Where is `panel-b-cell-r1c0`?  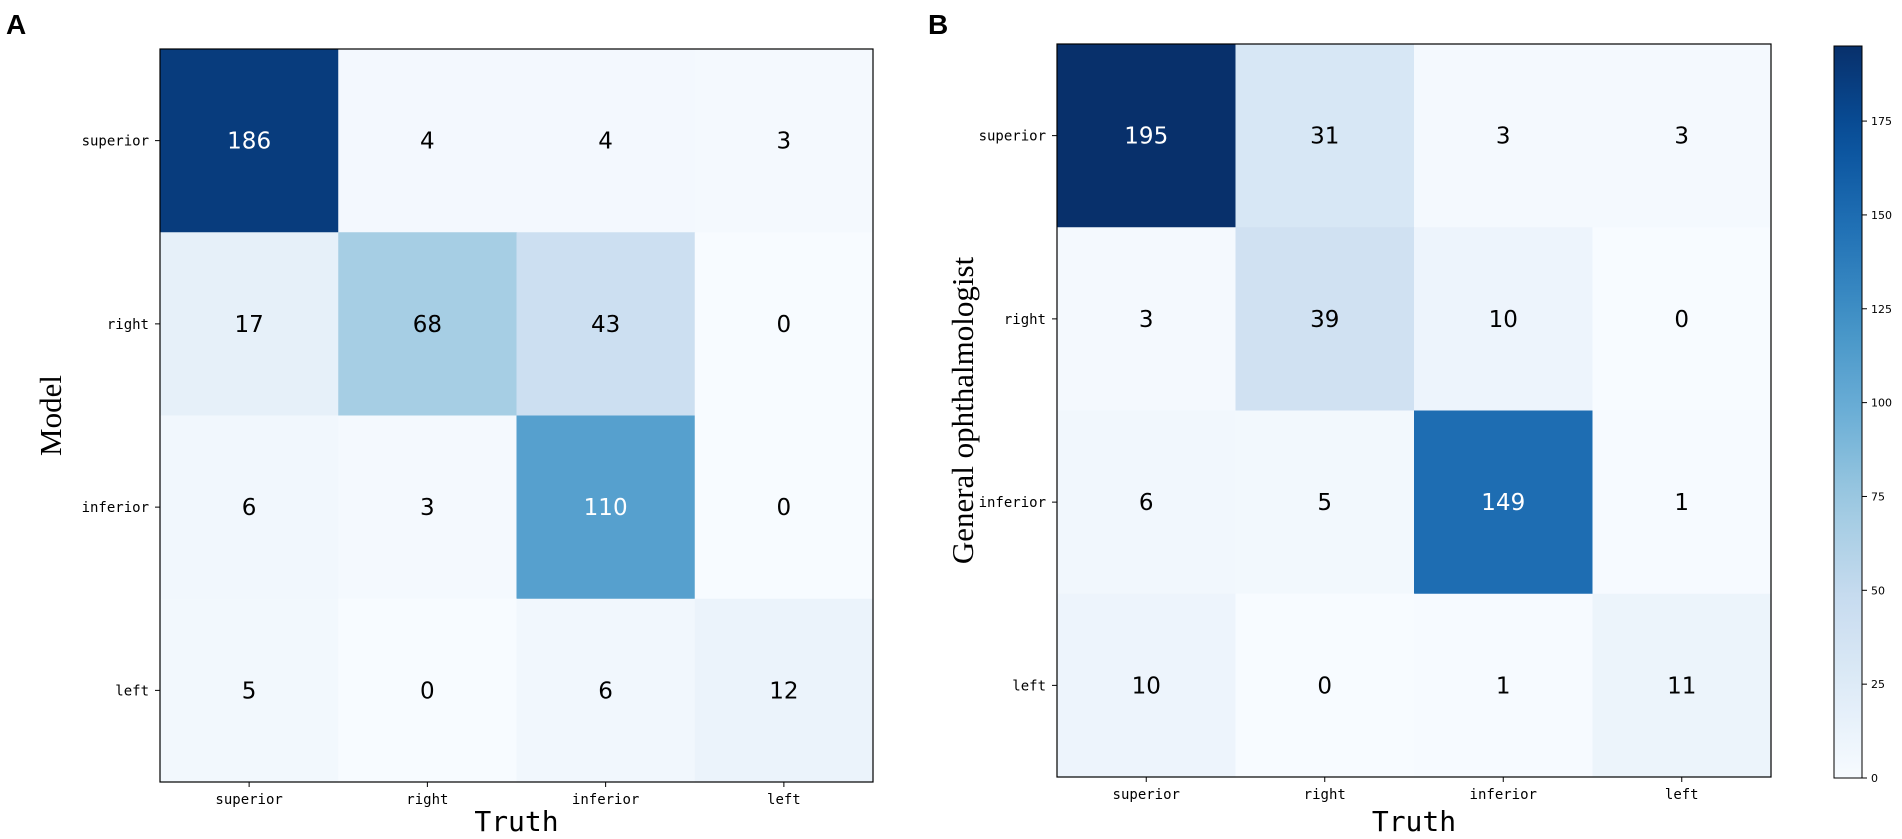
panel-b-cell-r1c0 is located at coordinates (1147, 319).